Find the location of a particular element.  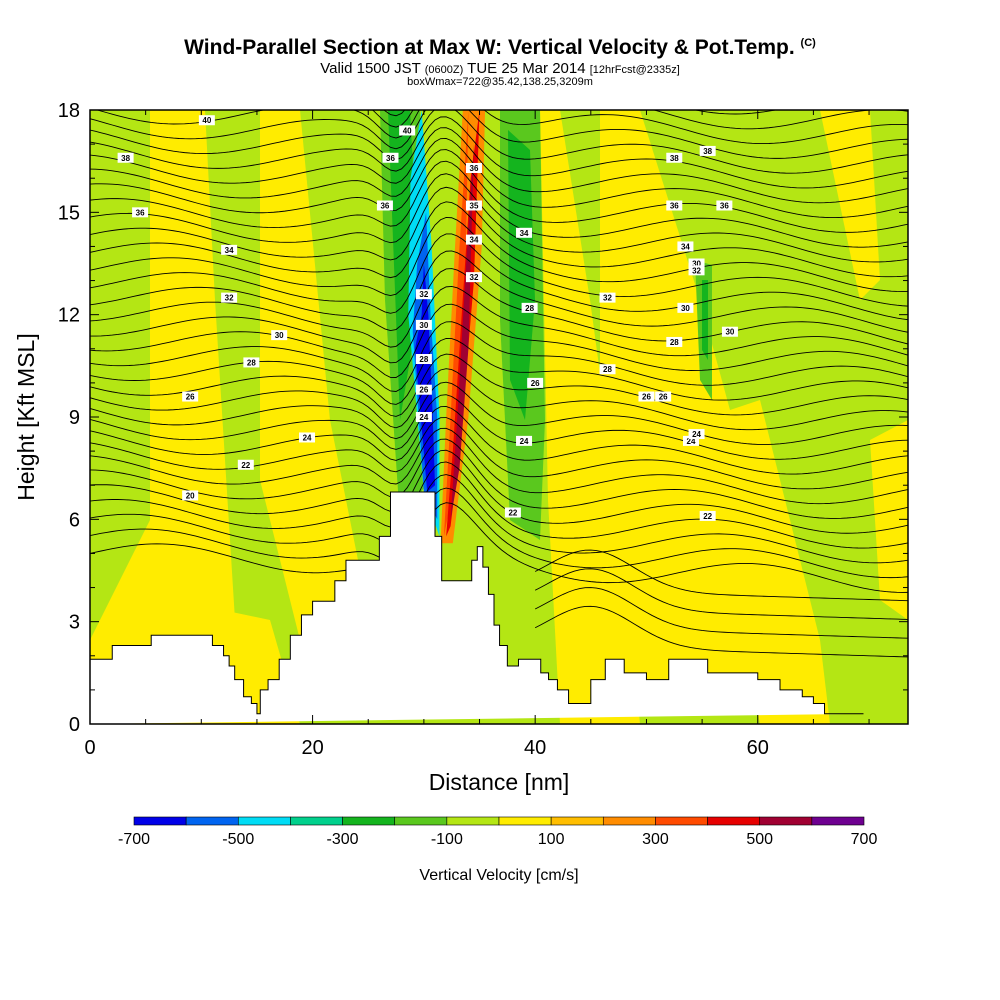

theta-label: 28 is located at coordinates (251, 362).